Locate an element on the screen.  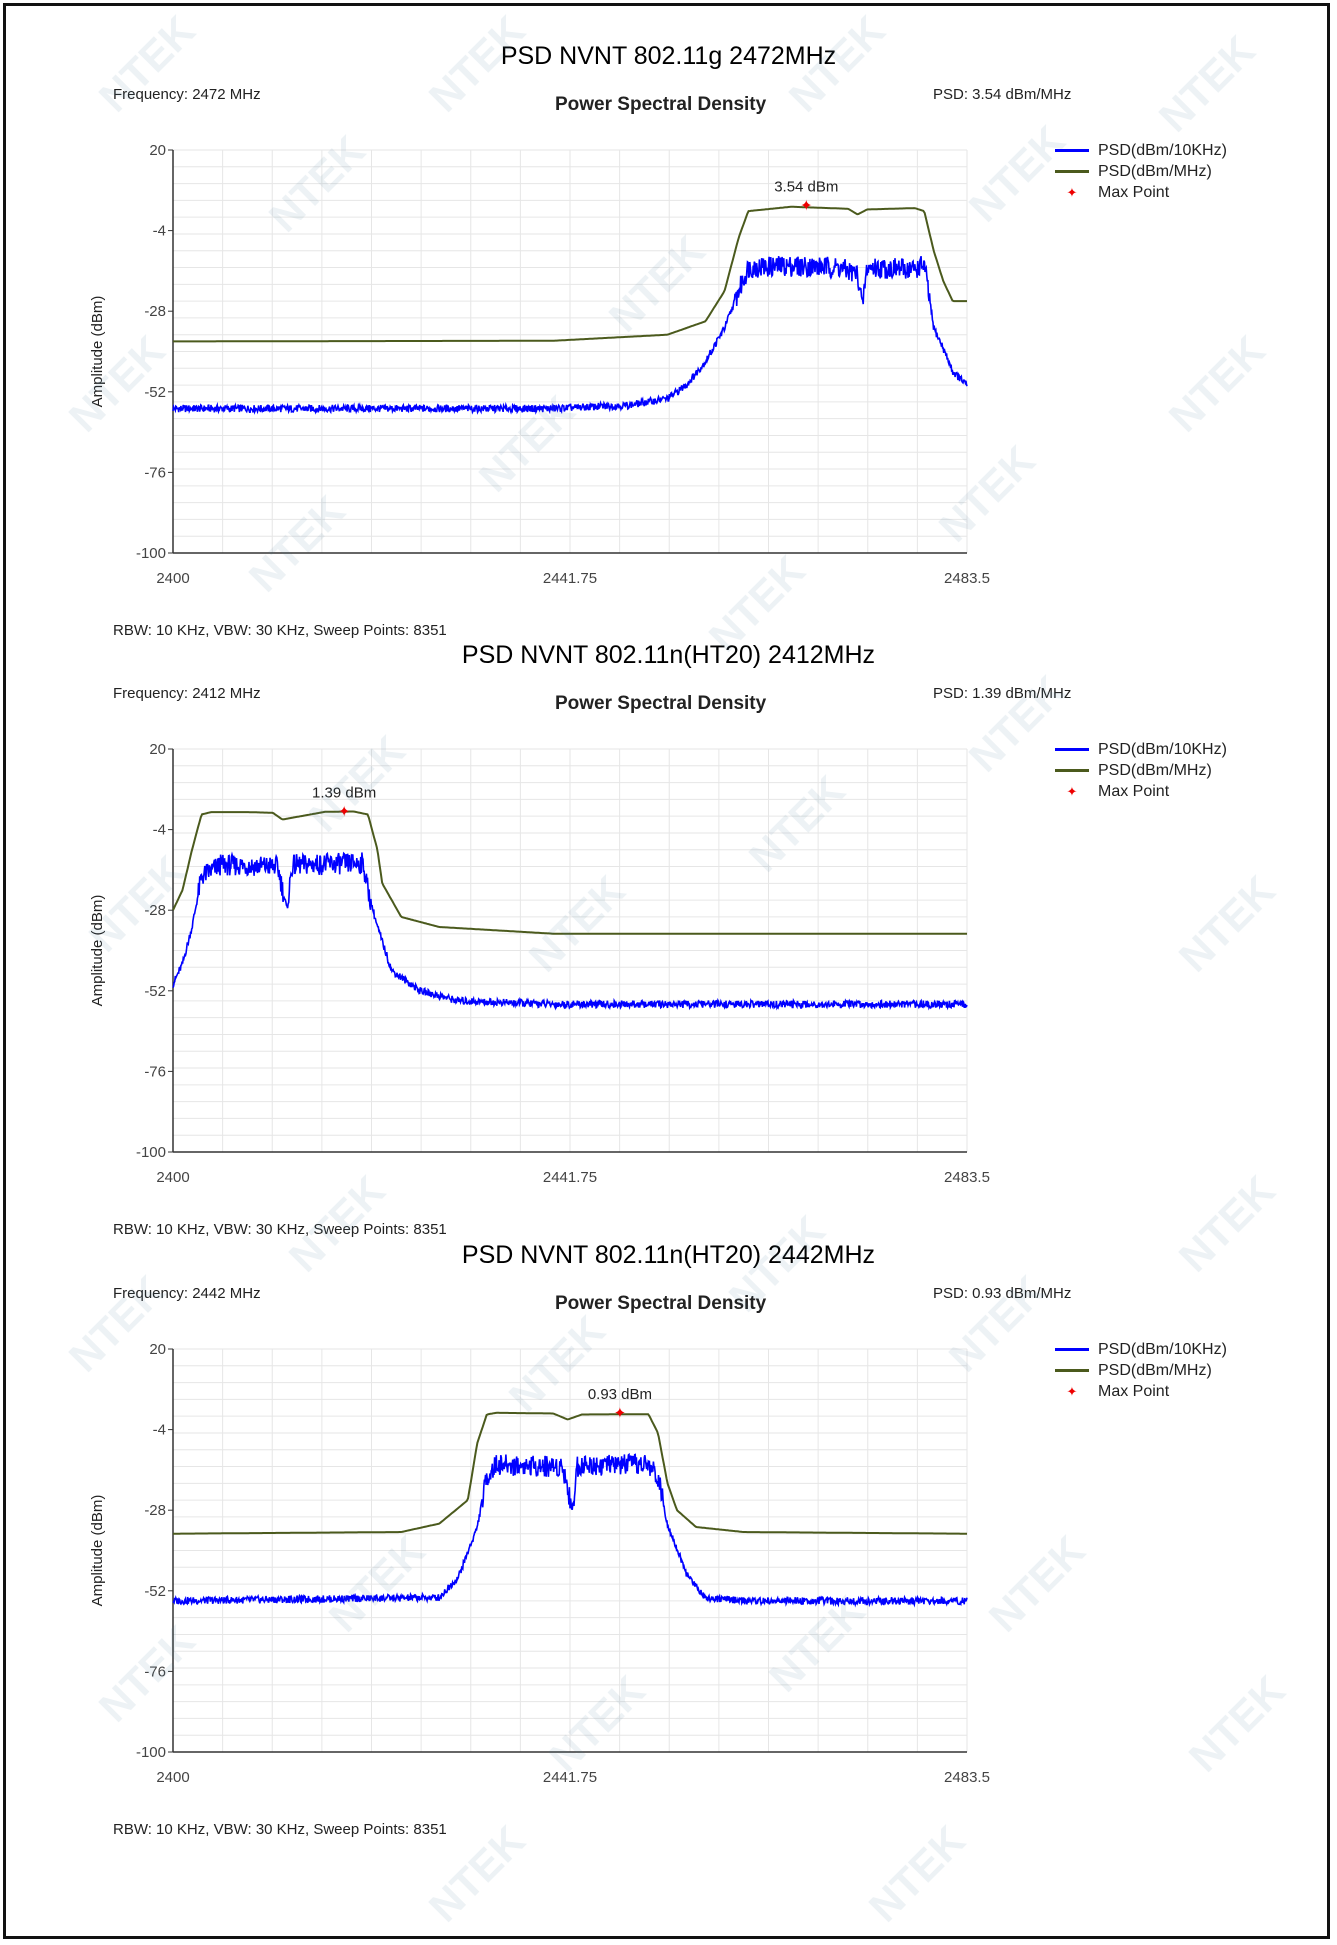
frequency-readout: Frequency: 2472 MHz is located at coordinates (187, 94).